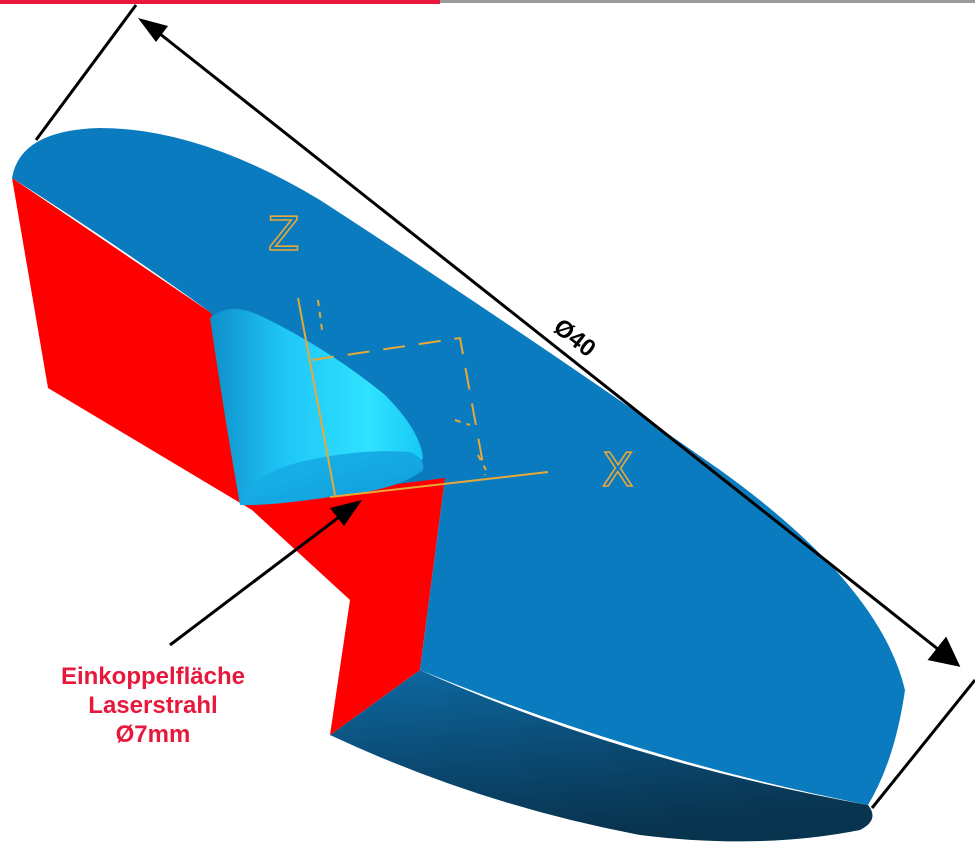  What do you see at coordinates (153, 30) in the screenshot?
I see `dimension-arrow-start` at bounding box center [153, 30].